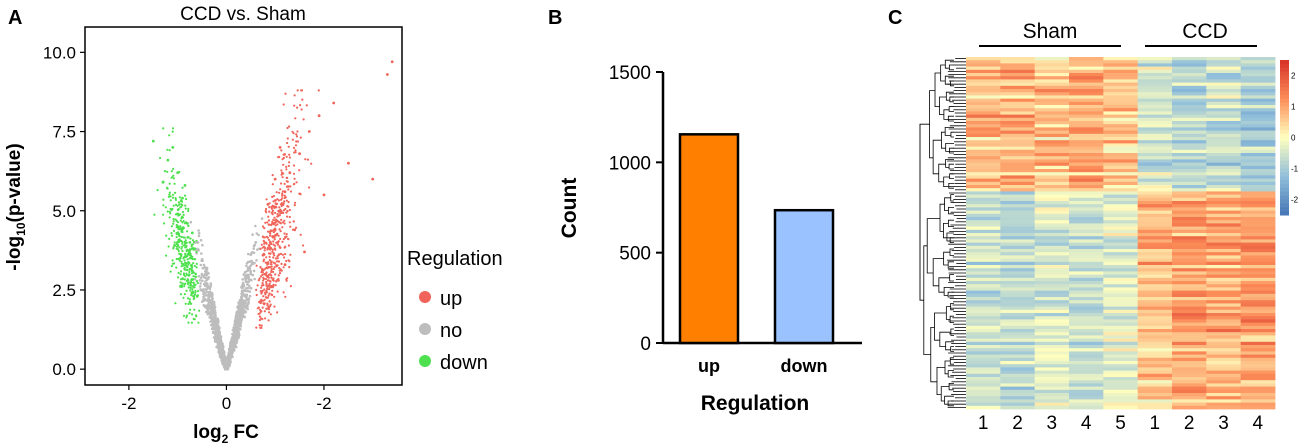  What do you see at coordinates (1258, 423) in the screenshot?
I see `column-label: 4` at bounding box center [1258, 423].